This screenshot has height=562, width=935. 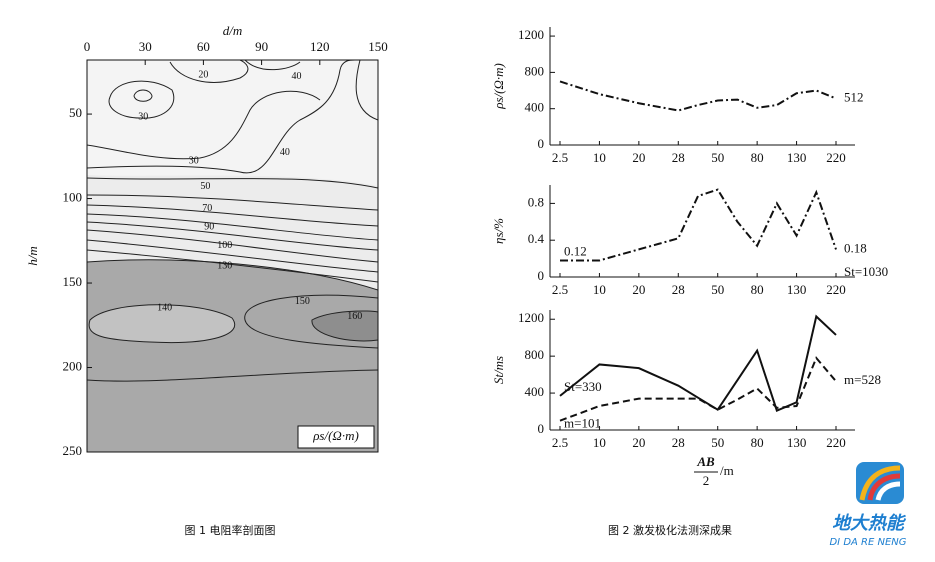 I want to click on y-tick-label: 0.8, so click(x=536, y=201).